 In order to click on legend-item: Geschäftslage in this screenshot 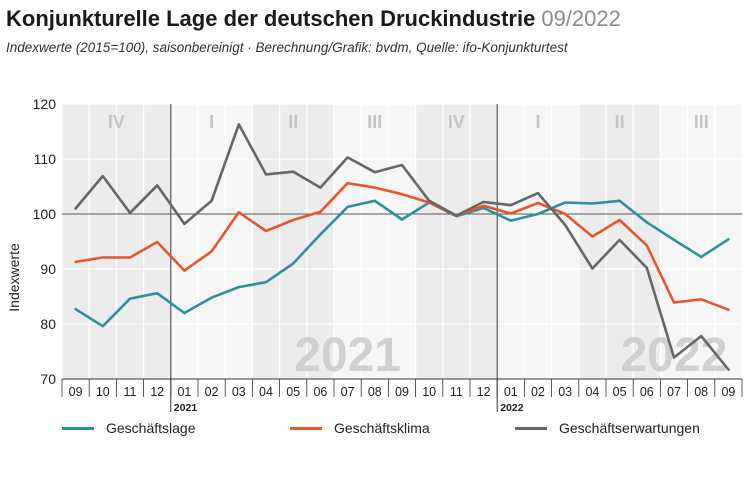, I will do `click(129, 428)`.